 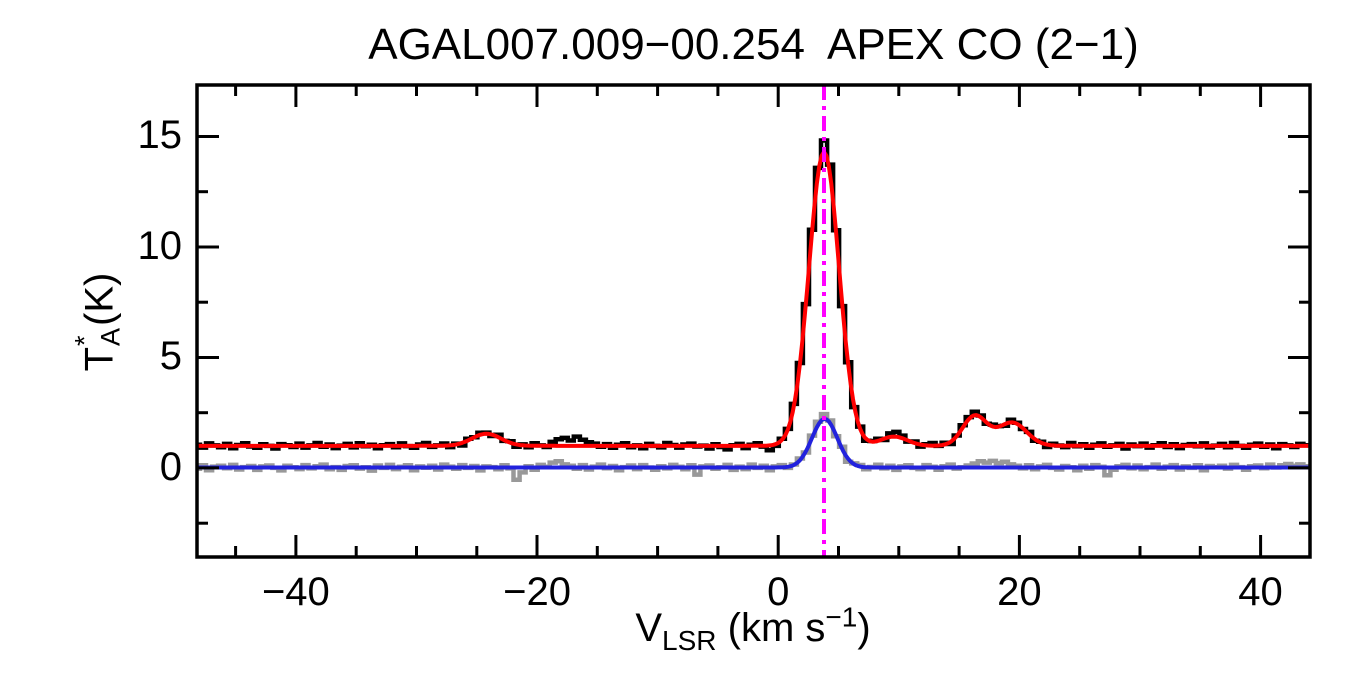 What do you see at coordinates (1260, 592) in the screenshot?
I see `x-tick-label: 40` at bounding box center [1260, 592].